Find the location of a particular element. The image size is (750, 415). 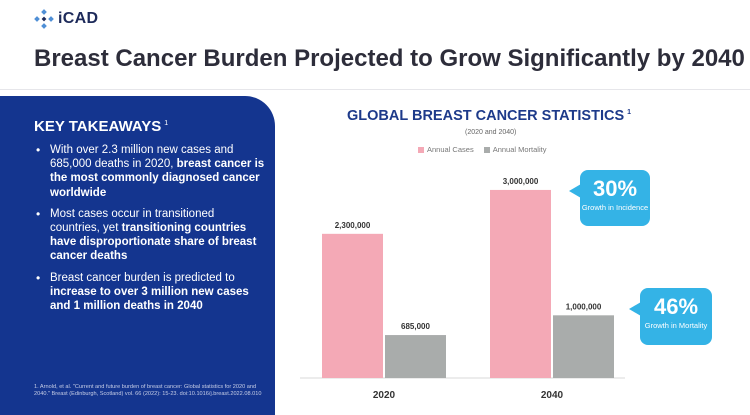

bar-cases-2020 is located at coordinates (352, 305).